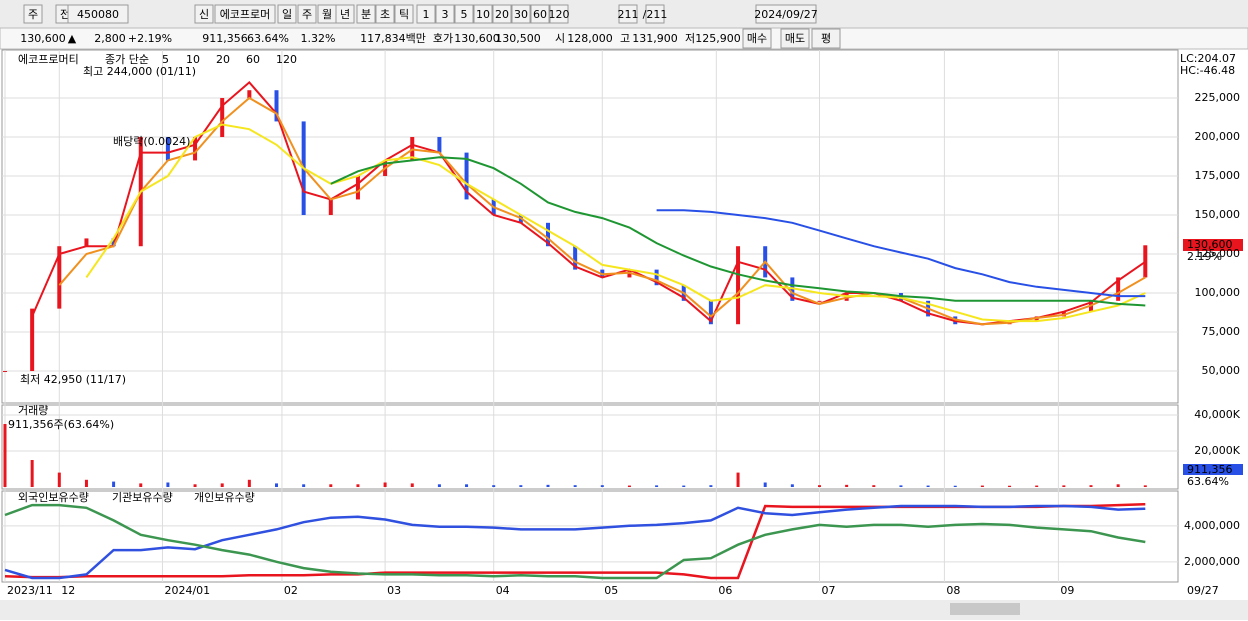 This screenshot has width=1248, height=621. Describe the element at coordinates (1218, 136) in the screenshot. I see `y-tick-label: 200,000` at that location.